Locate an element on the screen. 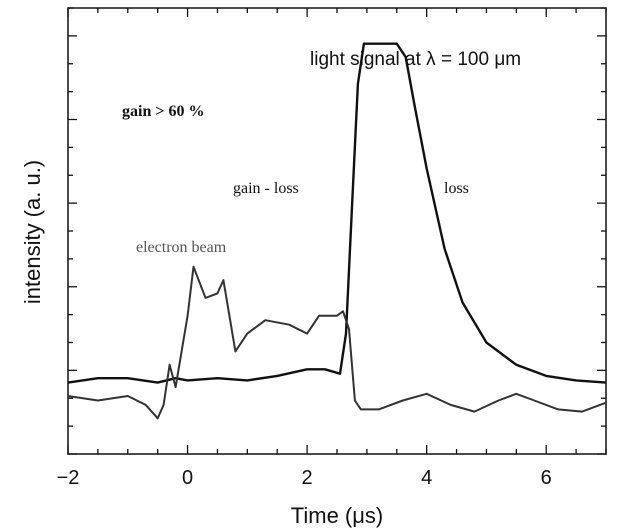 The height and width of the screenshot is (531, 617). x-tick-labels: −2 0 2 4 6 is located at coordinates (304, 478).